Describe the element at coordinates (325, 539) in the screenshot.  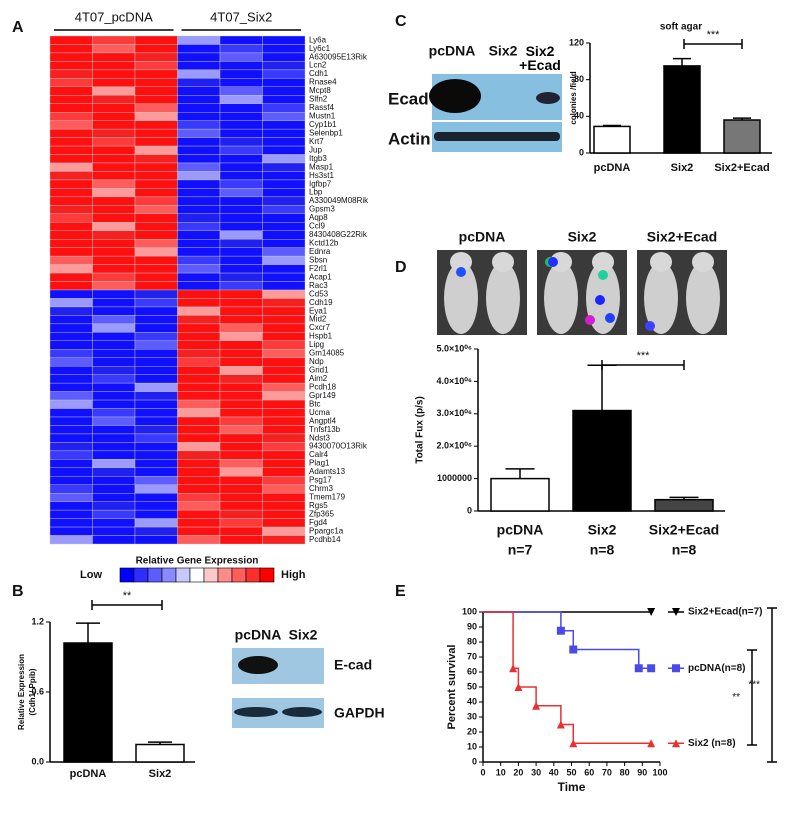
I see `gene-label: Pcdhb14` at that location.